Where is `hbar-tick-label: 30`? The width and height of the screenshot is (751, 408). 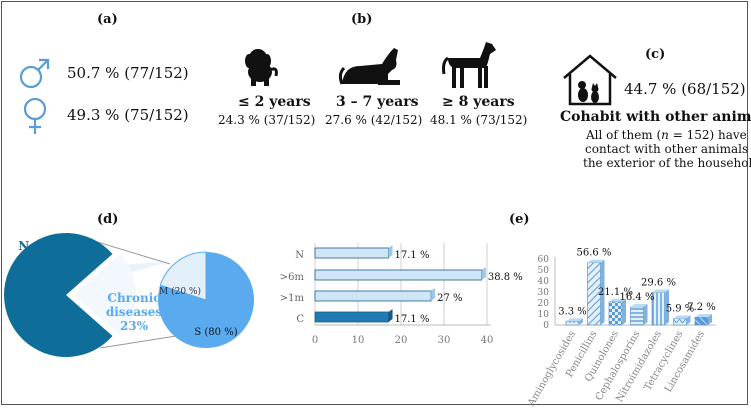 hbar-tick-label: 30 is located at coordinates (444, 340).